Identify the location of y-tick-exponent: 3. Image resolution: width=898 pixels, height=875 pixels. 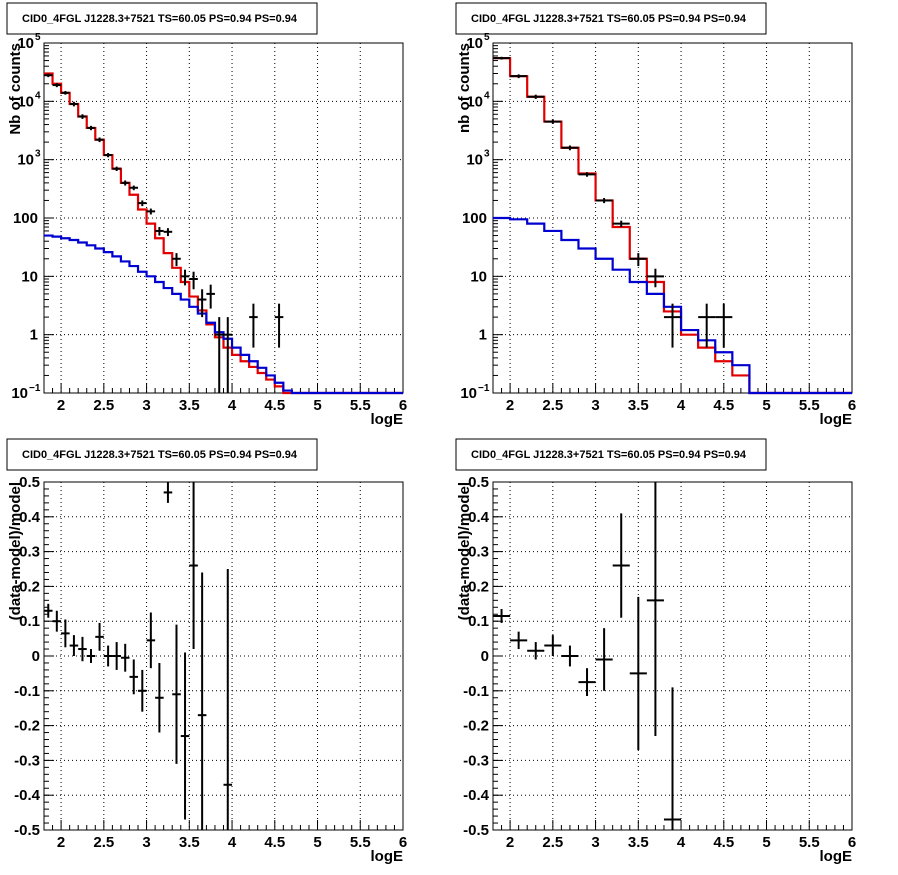
(38, 154).